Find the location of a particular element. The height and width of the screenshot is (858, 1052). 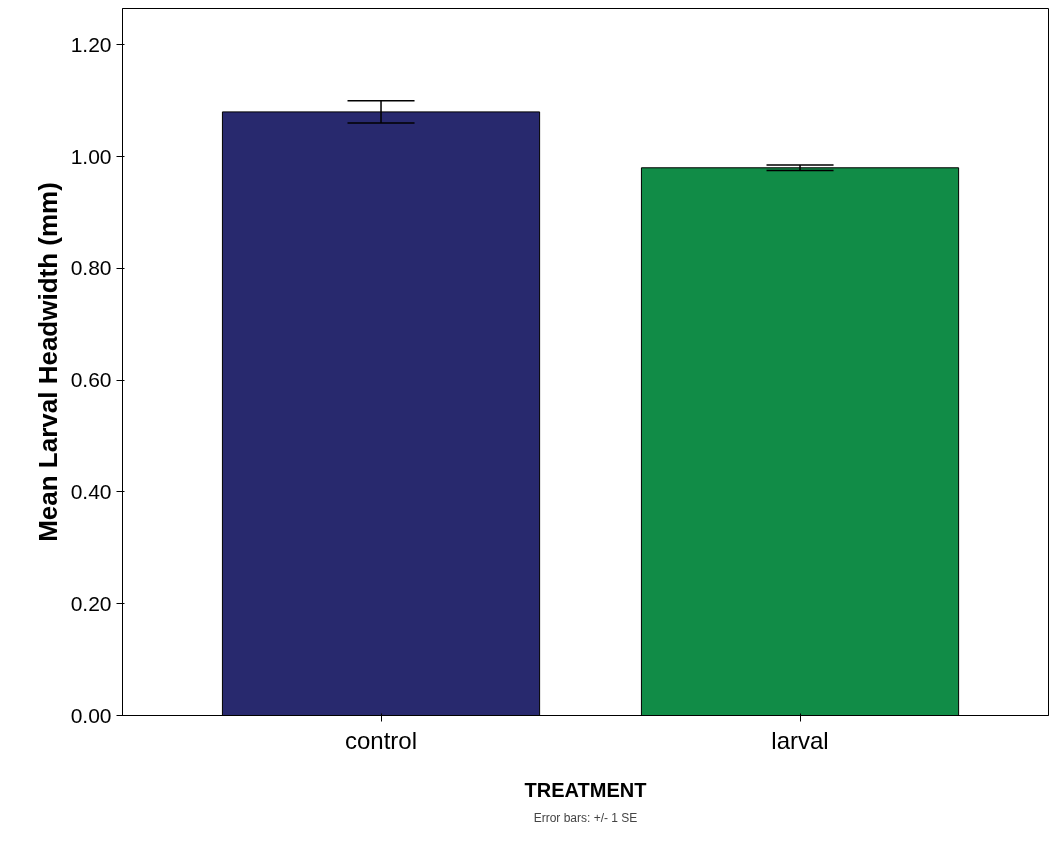

x-tick-label: larval is located at coordinates (800, 740).